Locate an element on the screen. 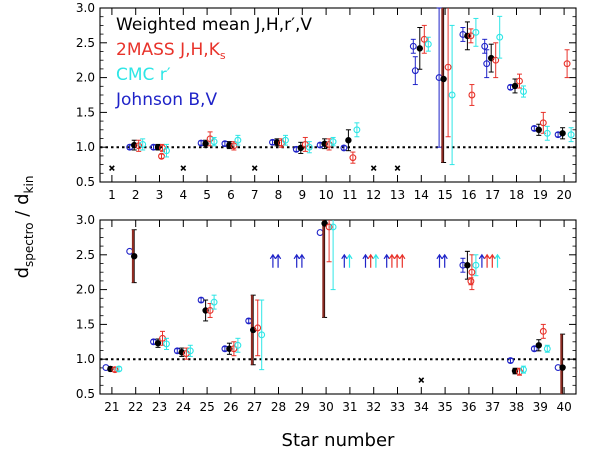 This screenshot has width=600, height=454. x-tick-label: 35 is located at coordinates (444, 407).